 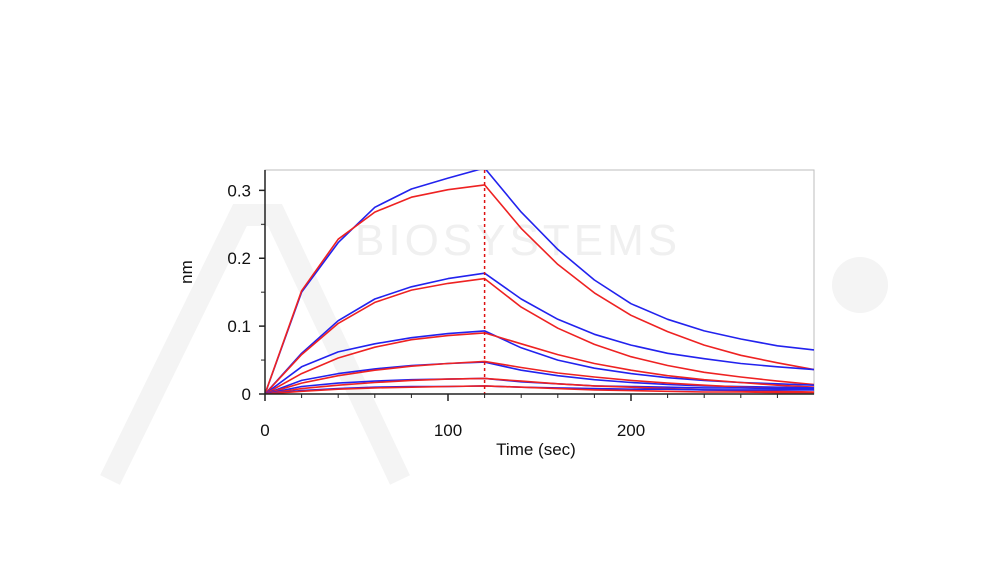 I want to click on y-tick-label-3: 0.3, so click(x=239, y=190).